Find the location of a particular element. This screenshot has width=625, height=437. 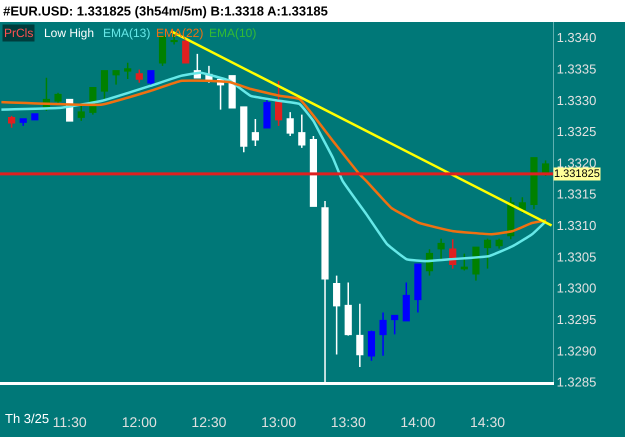

x-tick-label: 14:30 is located at coordinates (488, 422).